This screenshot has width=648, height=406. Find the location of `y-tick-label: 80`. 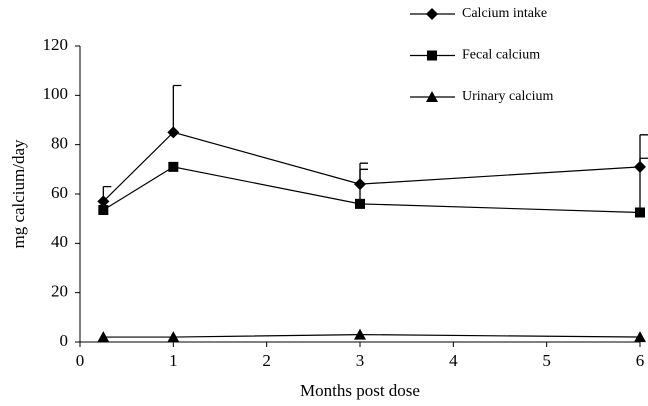

y-tick-label: 80 is located at coordinates (59, 143).